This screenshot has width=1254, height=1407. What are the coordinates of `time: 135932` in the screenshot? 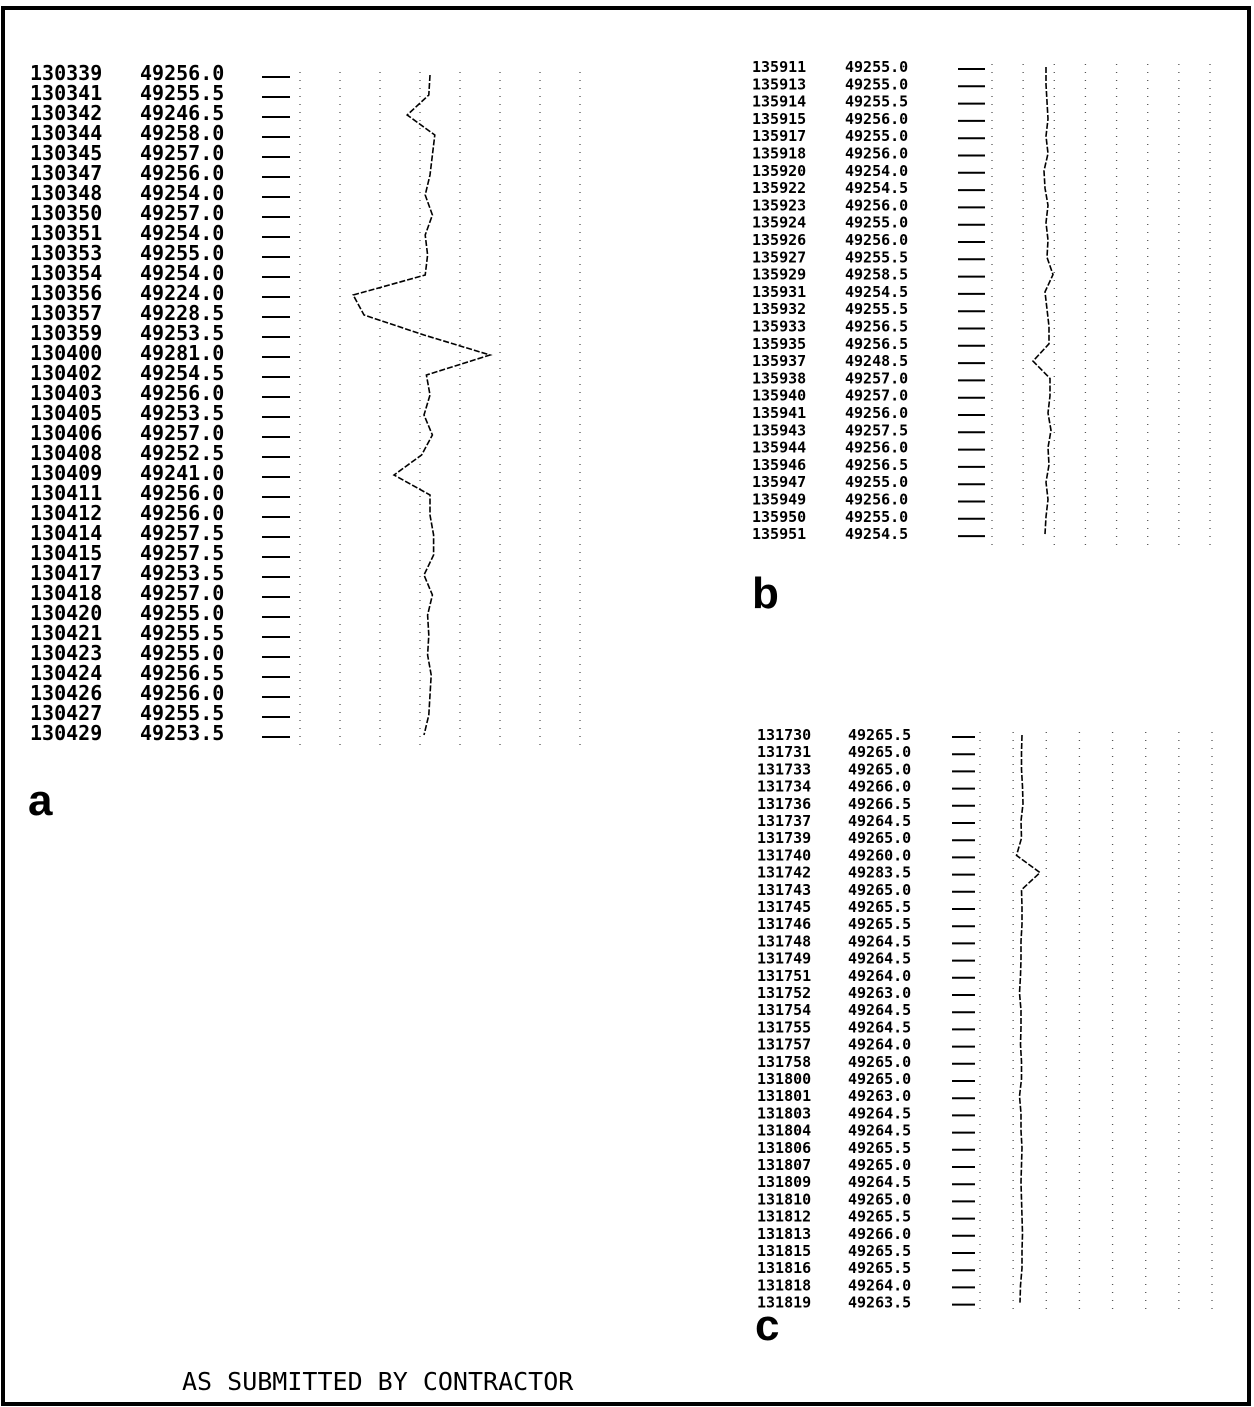 It's located at (779, 309).